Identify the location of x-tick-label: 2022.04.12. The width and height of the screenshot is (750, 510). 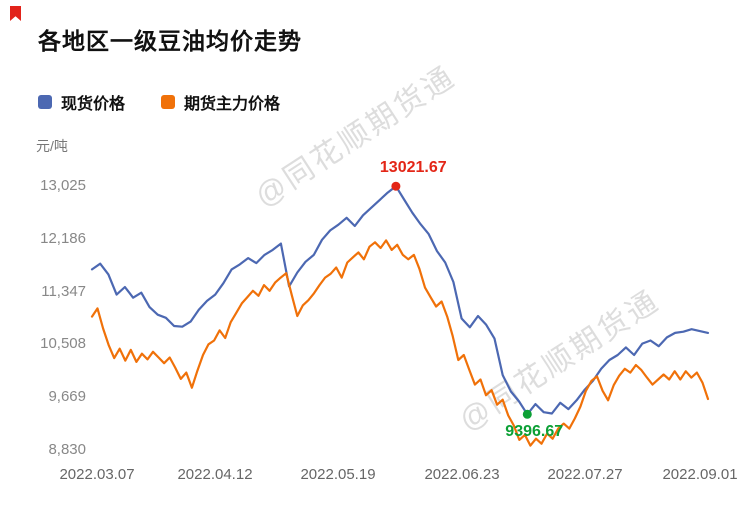
(215, 474).